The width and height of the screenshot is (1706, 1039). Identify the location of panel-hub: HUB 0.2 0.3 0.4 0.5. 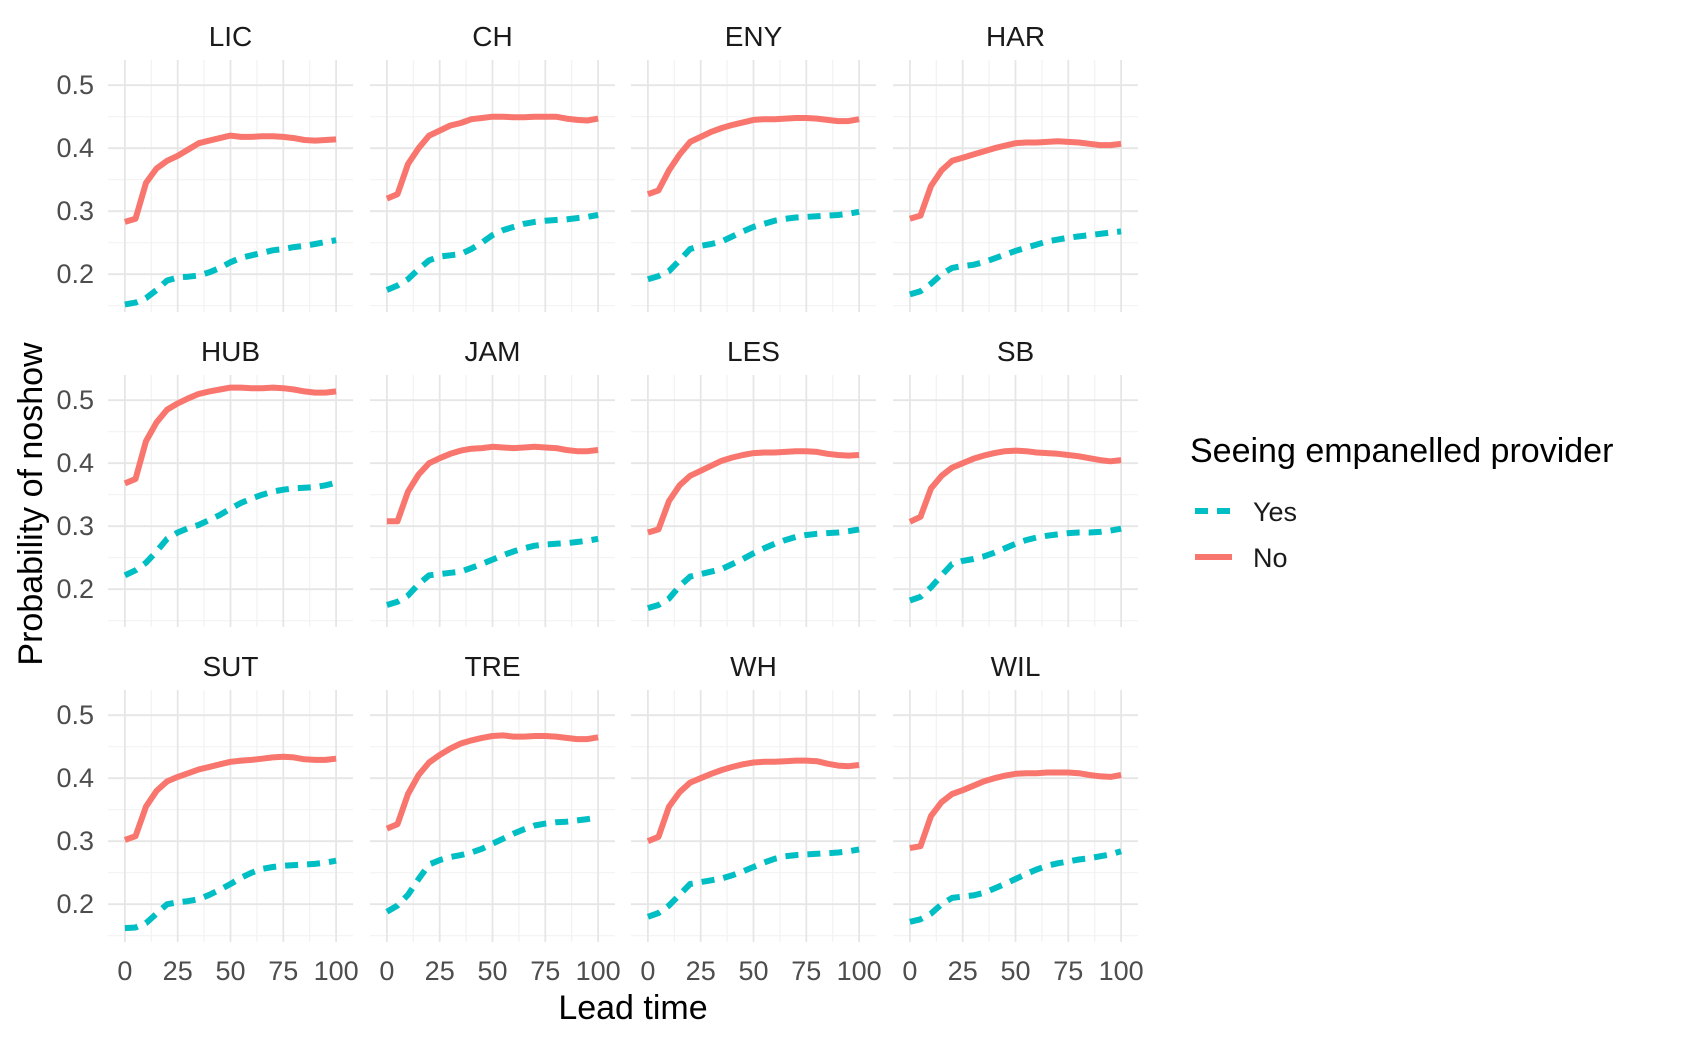
(204, 481).